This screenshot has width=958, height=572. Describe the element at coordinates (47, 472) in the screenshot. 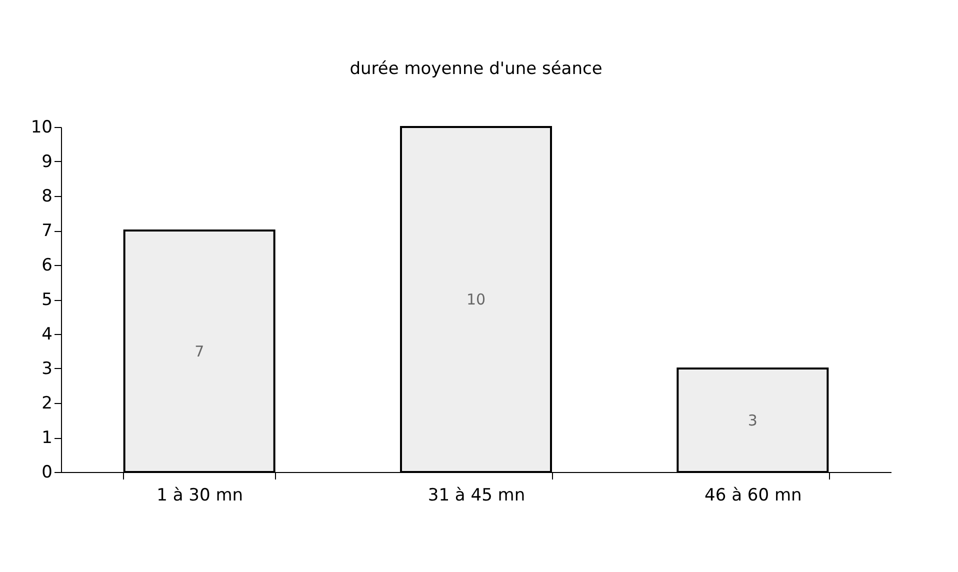

I see `y-tick-label: 0` at that location.